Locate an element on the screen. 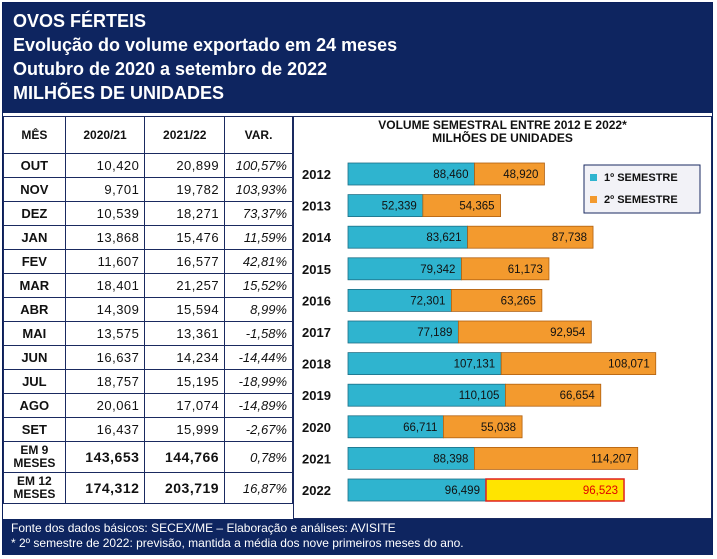  data-label-1st-semester: 77,189 is located at coordinates (434, 333).